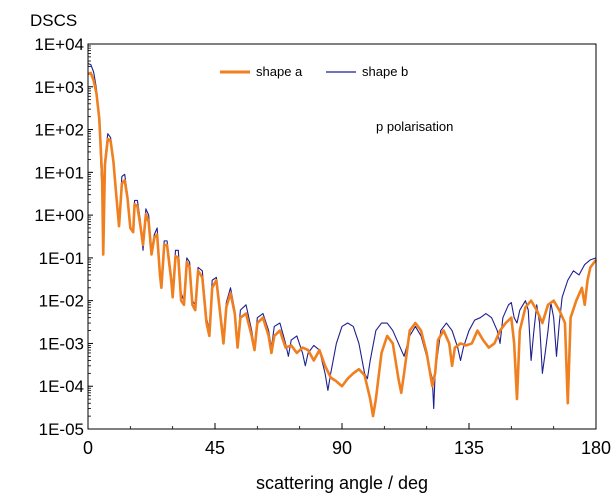  Describe the element at coordinates (61, 343) in the screenshot. I see `y-tick-label: 1E-03` at that location.